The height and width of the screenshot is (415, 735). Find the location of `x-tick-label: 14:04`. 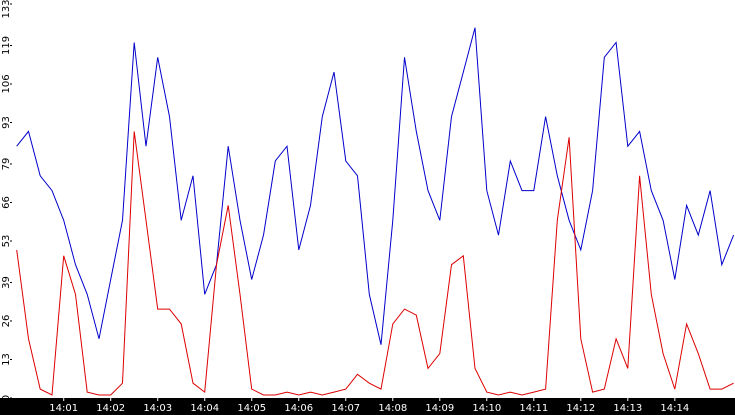

x-tick-label: 14:04 is located at coordinates (204, 408).